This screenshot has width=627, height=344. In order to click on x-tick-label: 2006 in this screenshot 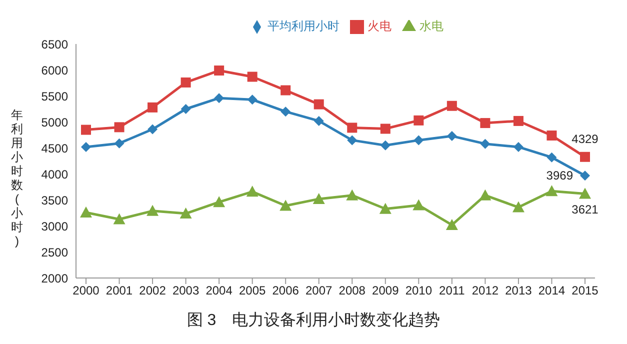, I will do `click(286, 291)`.